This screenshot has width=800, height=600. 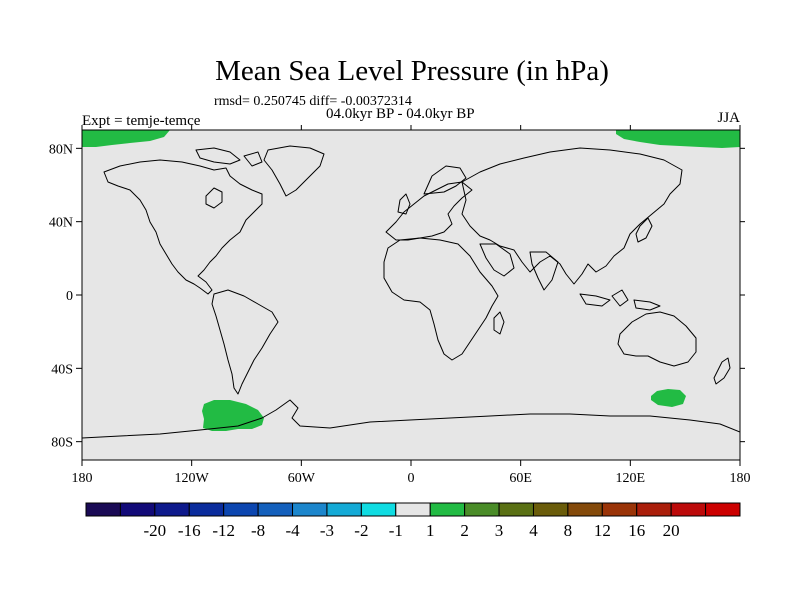 I want to click on anomaly-region-amundsen-sea, so click(x=233, y=415).